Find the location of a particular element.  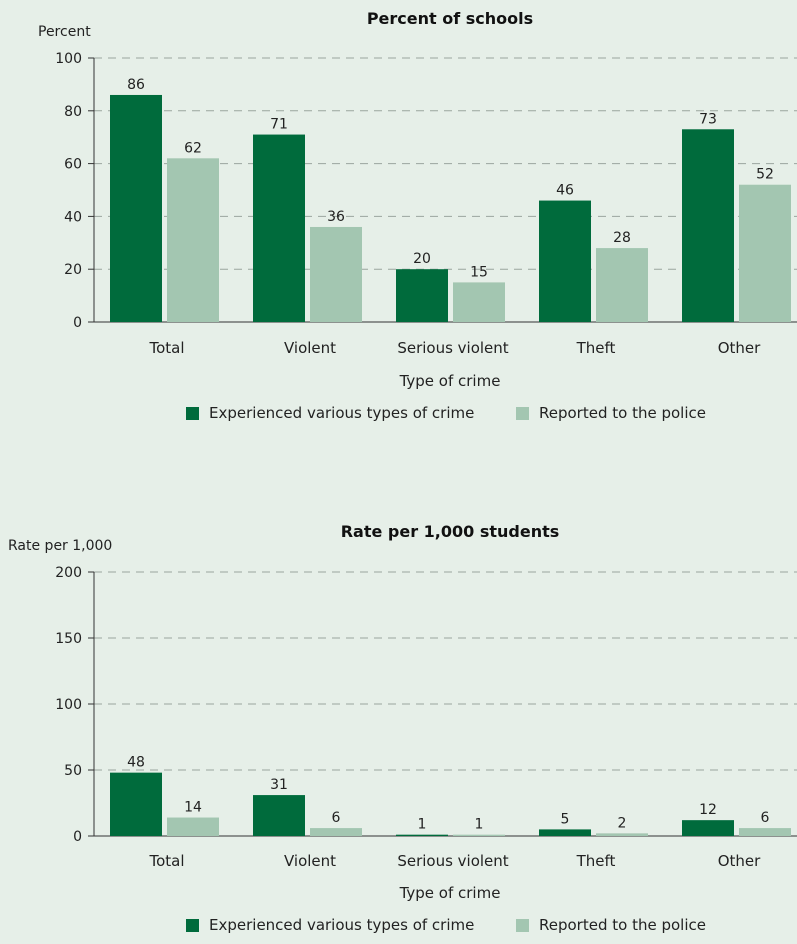

y-tick-label: 20 is located at coordinates (73, 270).